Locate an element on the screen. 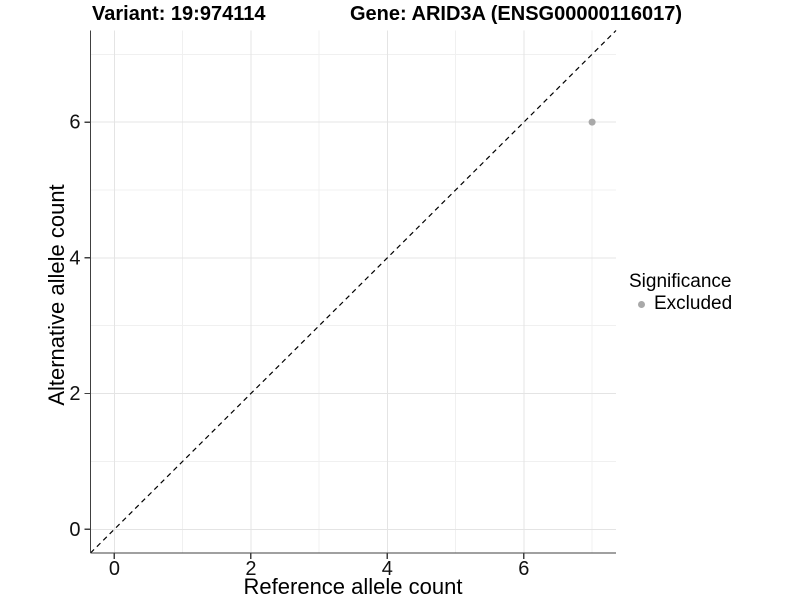  legend: Significance Excluded is located at coordinates (680, 293).